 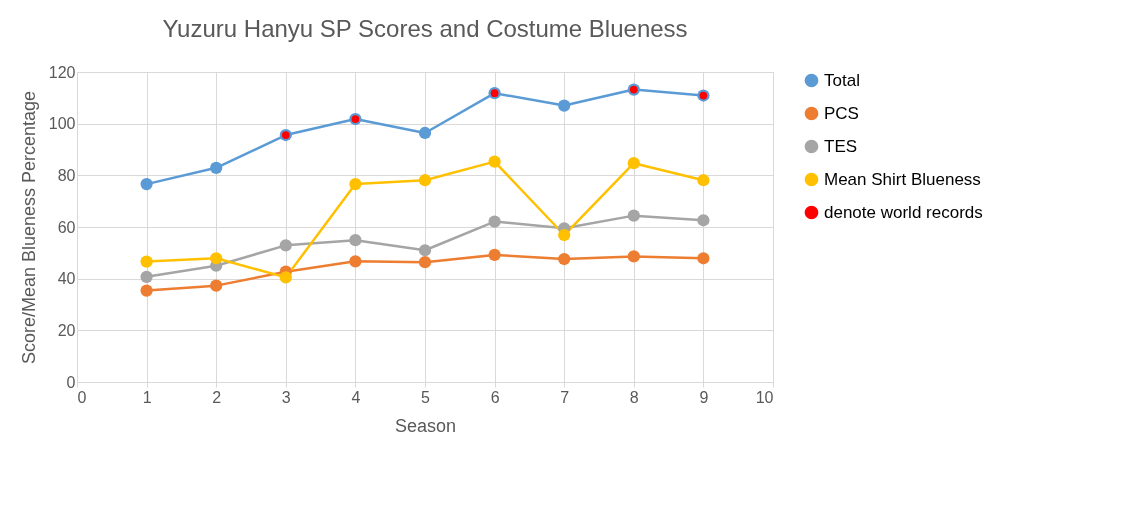 What do you see at coordinates (66, 279) in the screenshot?
I see `y-tick-label: 40` at bounding box center [66, 279].